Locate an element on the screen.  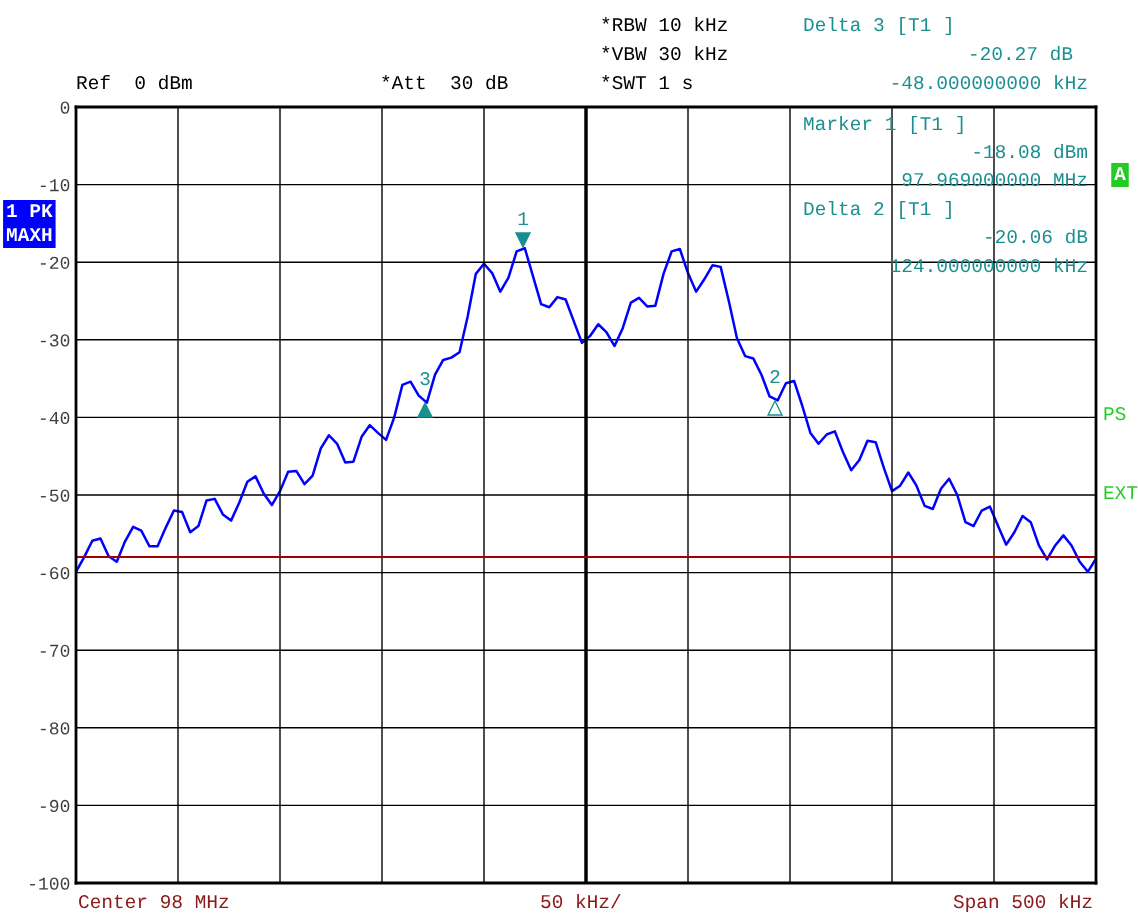
annotation: 1 is located at coordinates (523, 219).